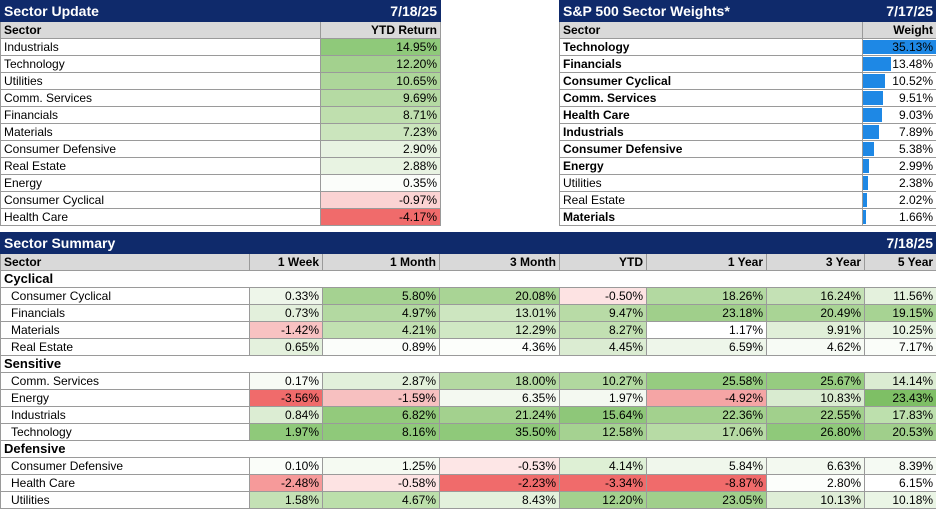  I want to click on sector-name: Financials, so click(161, 115).